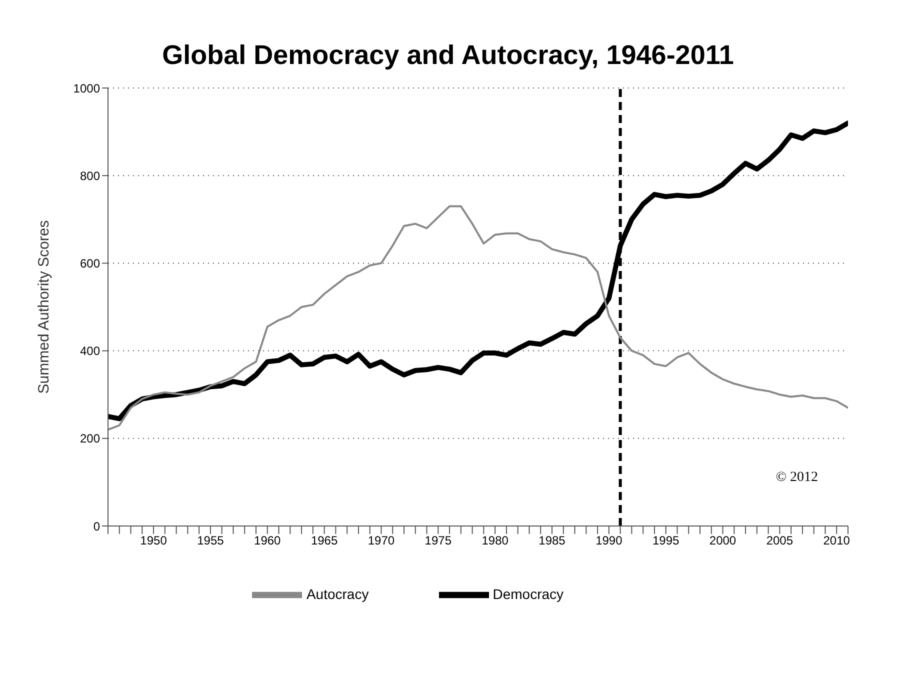 The image size is (906, 683). Describe the element at coordinates (324, 541) in the screenshot. I see `x-tick-label: 1965` at that location.